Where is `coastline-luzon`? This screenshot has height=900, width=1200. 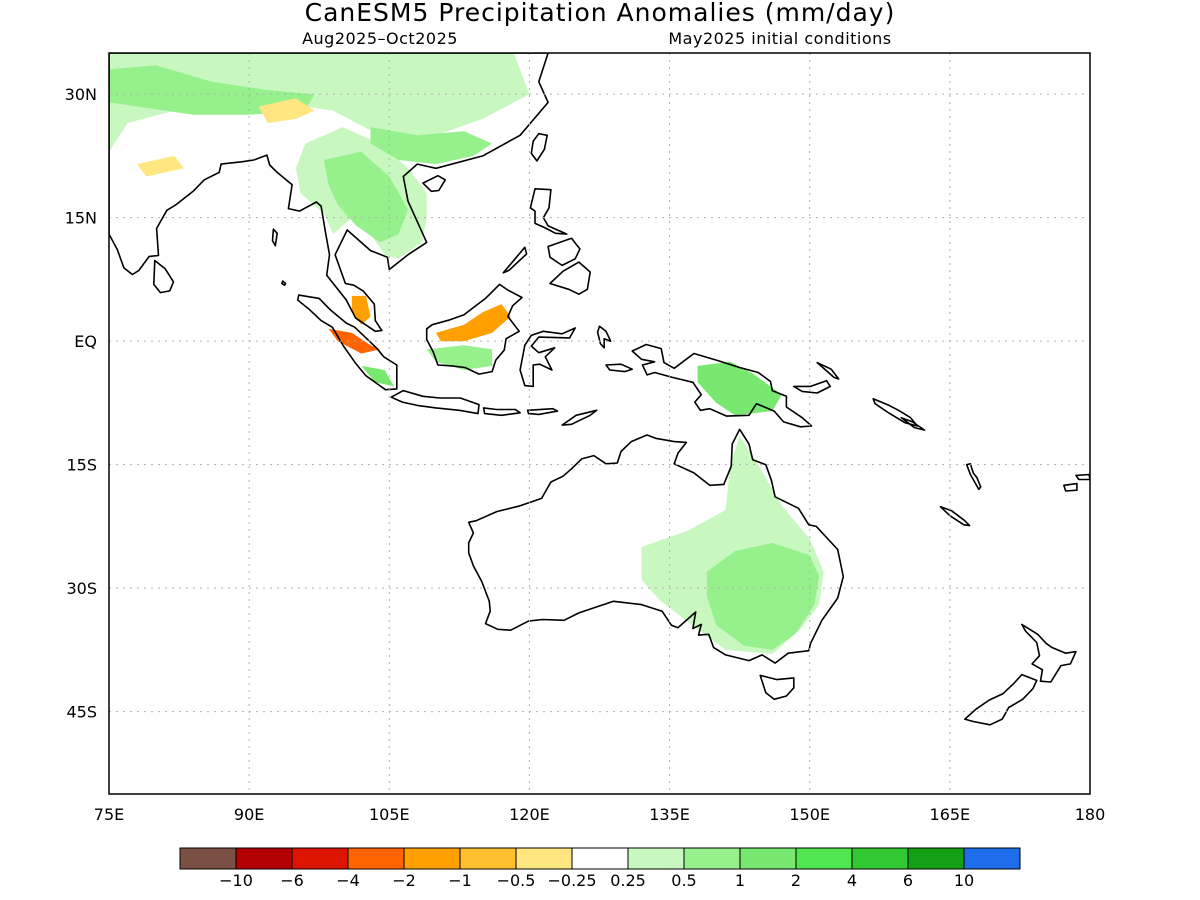
coastline-luzon is located at coordinates (548, 211).